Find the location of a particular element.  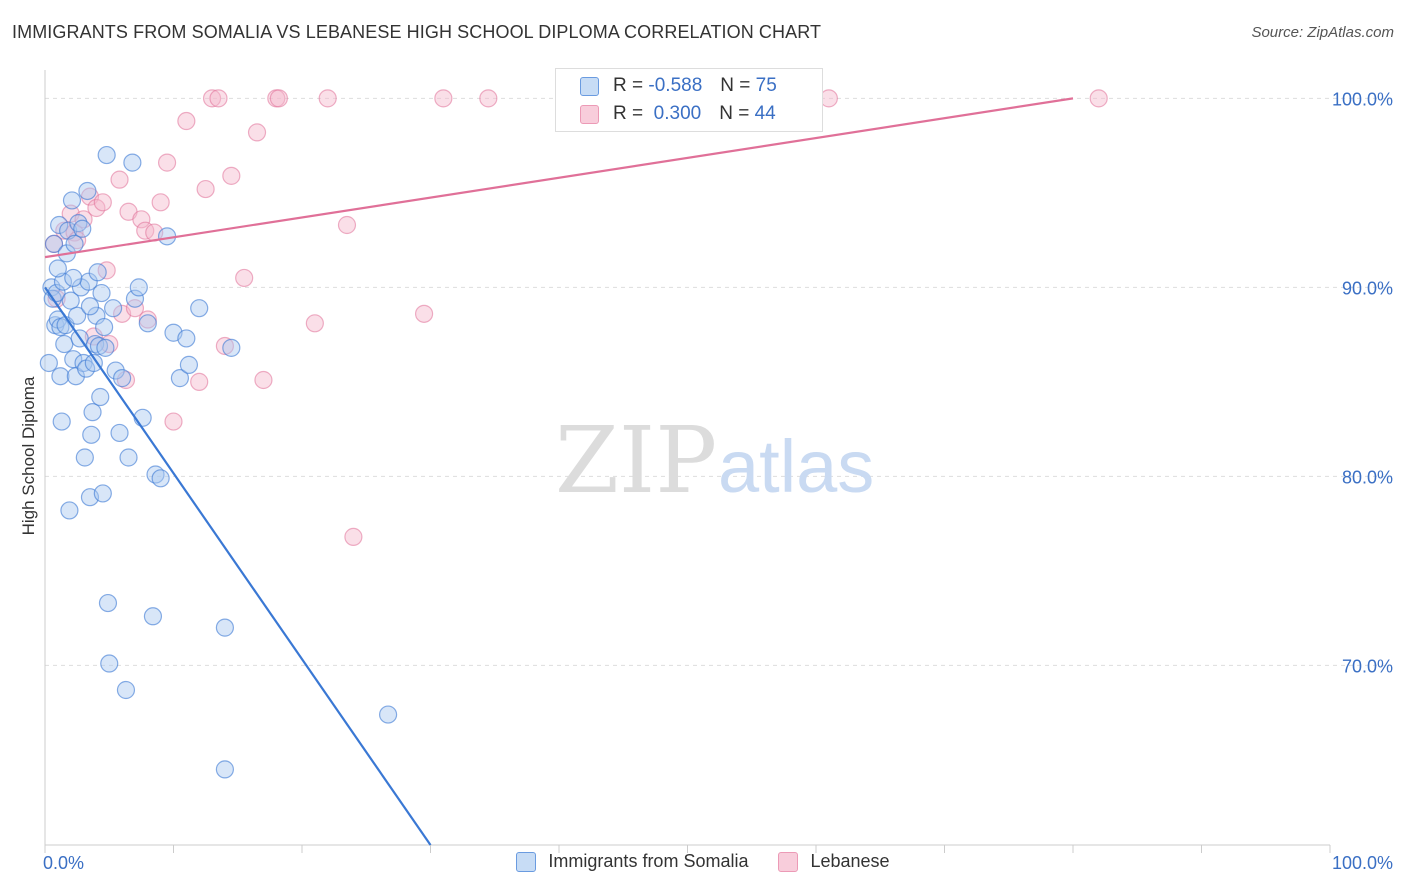

legend-row-somalia: R = -0.588 N = 75 is located at coordinates (678, 86).